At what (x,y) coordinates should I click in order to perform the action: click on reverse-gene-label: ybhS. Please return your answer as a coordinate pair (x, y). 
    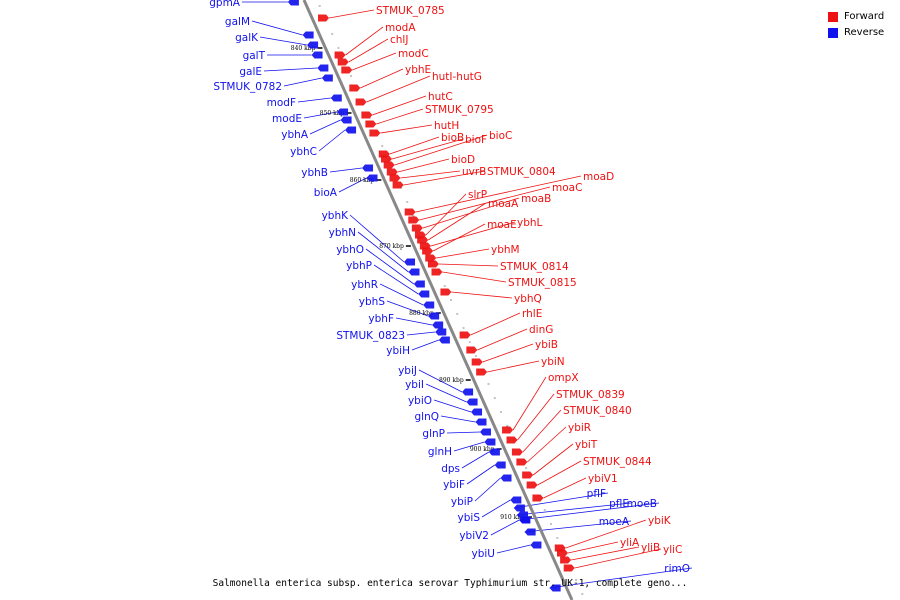
    Looking at the image, I should click on (372, 302).